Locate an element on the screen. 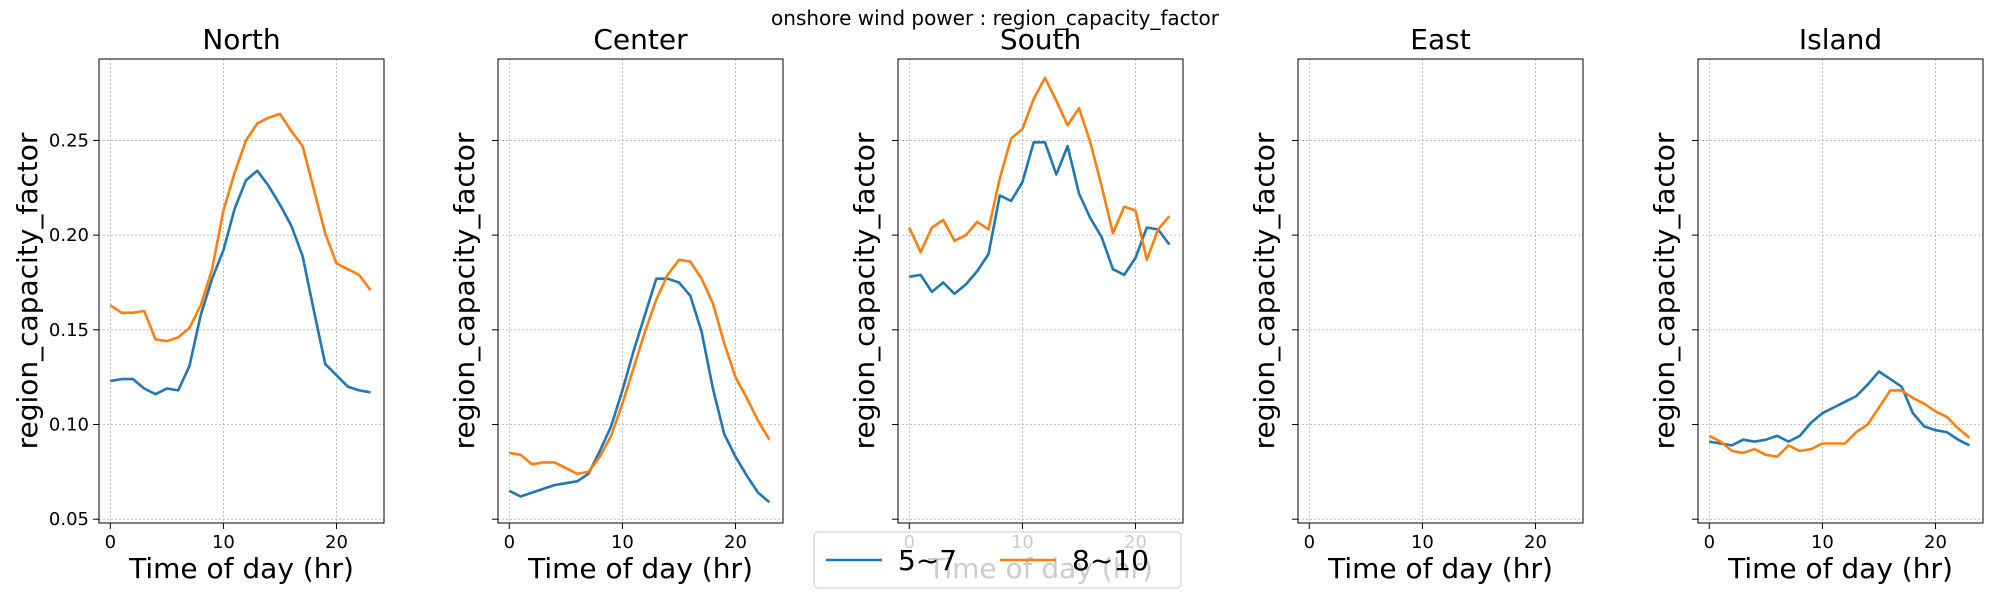 The image size is (1991, 594). y-tick-label: 0.25 is located at coordinates (69, 140).